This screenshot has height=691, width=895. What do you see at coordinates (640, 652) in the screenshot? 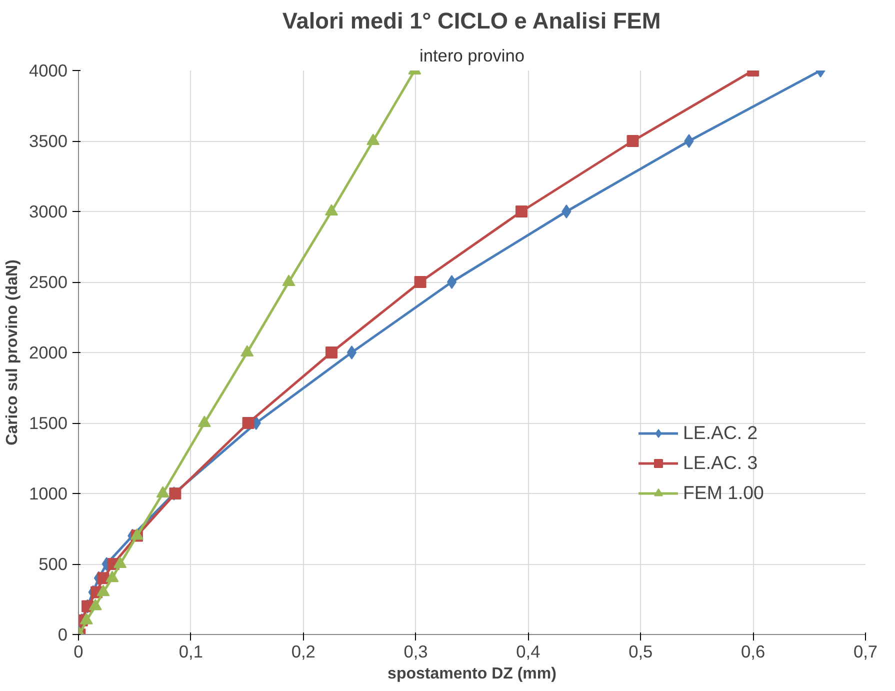
I see `x-tick-label: 0,5` at bounding box center [640, 652].